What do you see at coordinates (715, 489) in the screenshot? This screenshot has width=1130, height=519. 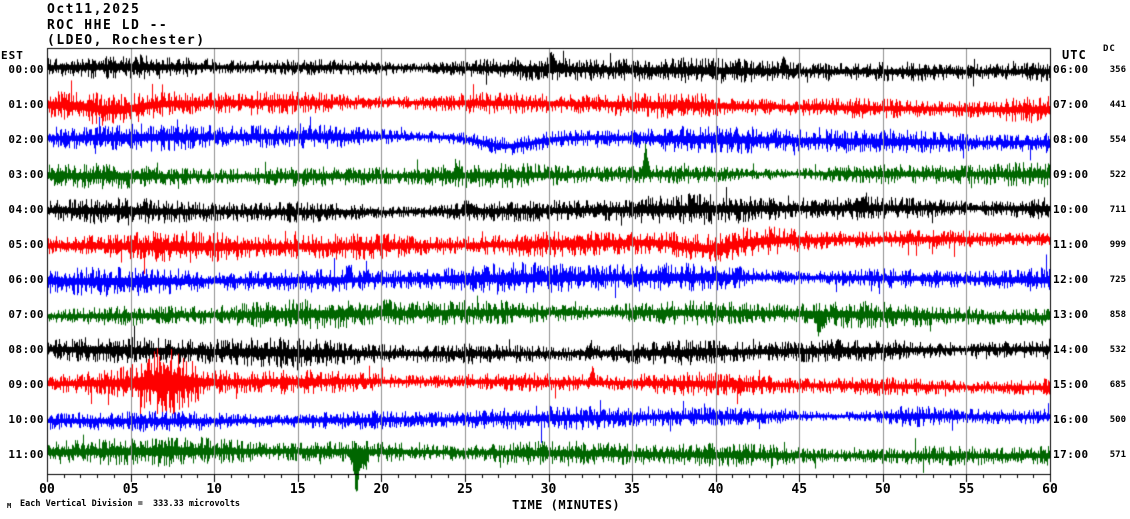 I see `x-tick-label-40: 40` at bounding box center [715, 489].